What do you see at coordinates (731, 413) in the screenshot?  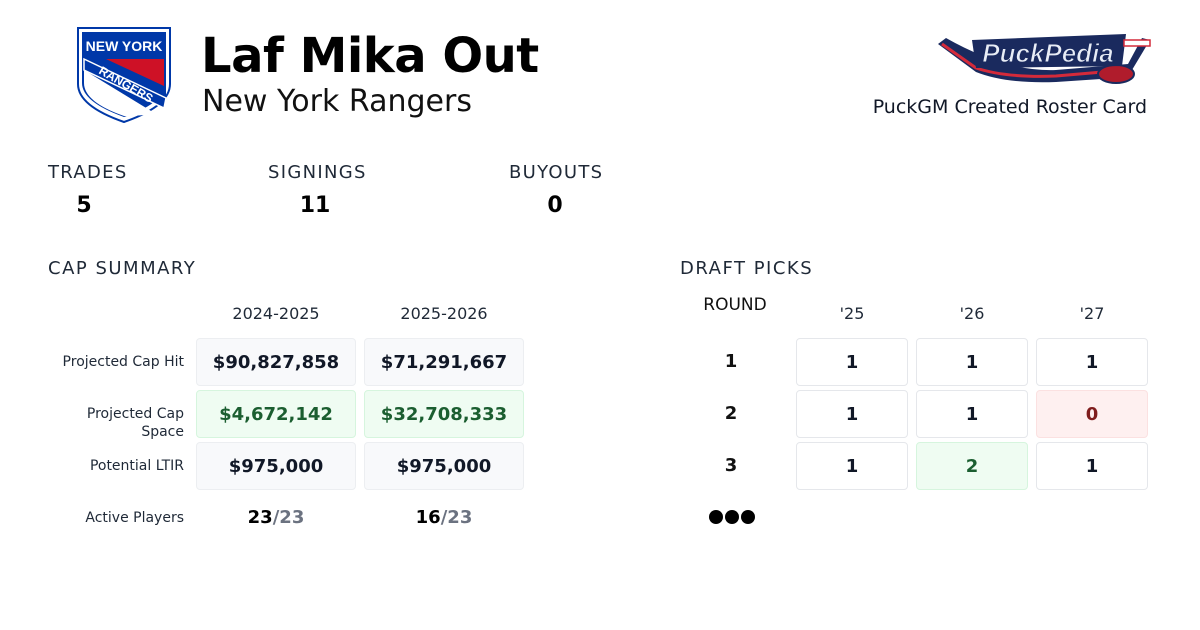 I see `draft-round-label: 2` at bounding box center [731, 413].